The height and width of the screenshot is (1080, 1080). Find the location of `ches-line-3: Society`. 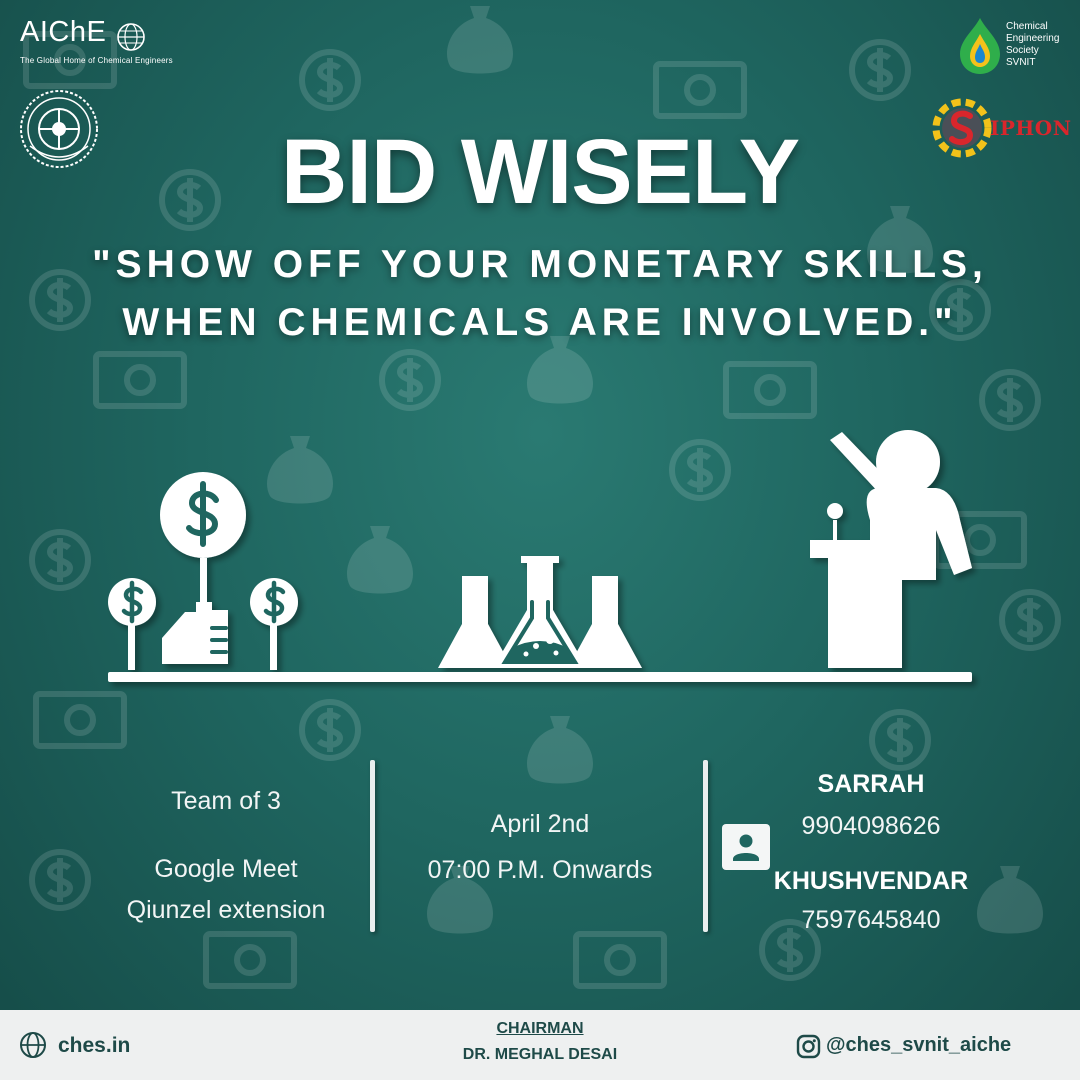

ches-line-3: Society is located at coordinates (1022, 50).